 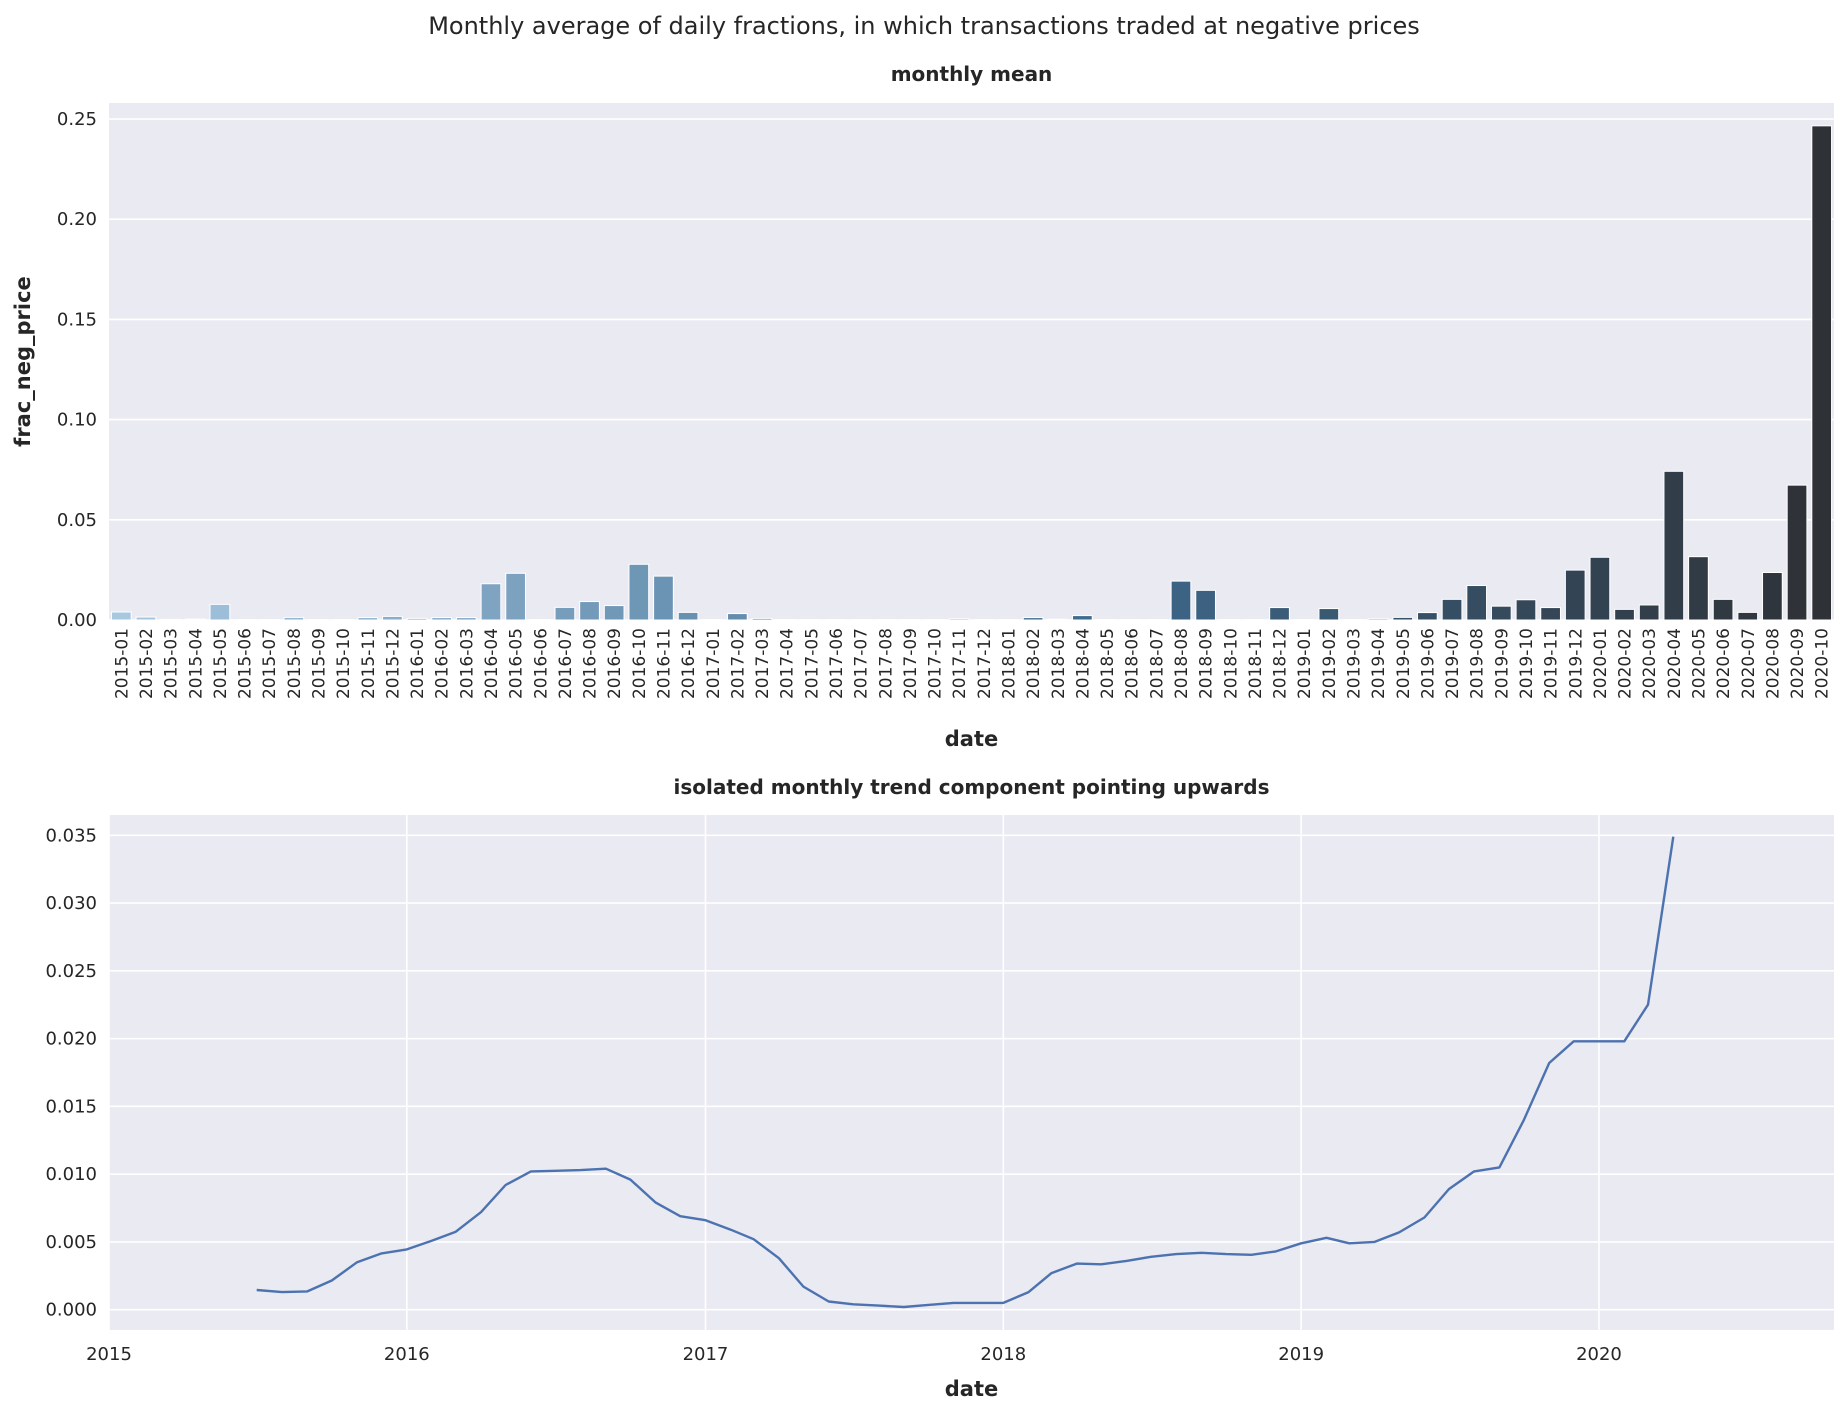 What do you see at coordinates (1675, 663) in the screenshot?
I see `bar-chart-x-tick-label: 2020-04` at bounding box center [1675, 663].